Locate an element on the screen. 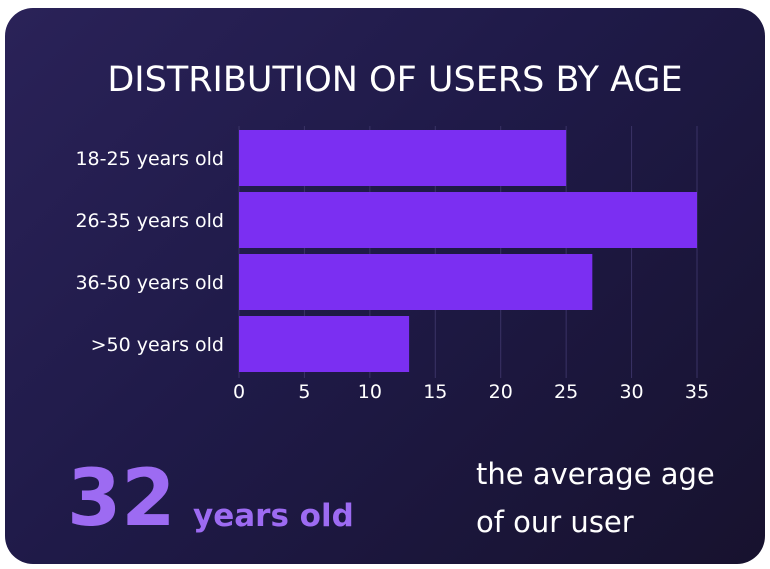 Image resolution: width=770 pixels, height=569 pixels. category-label: 18-25 years old is located at coordinates (149, 159).